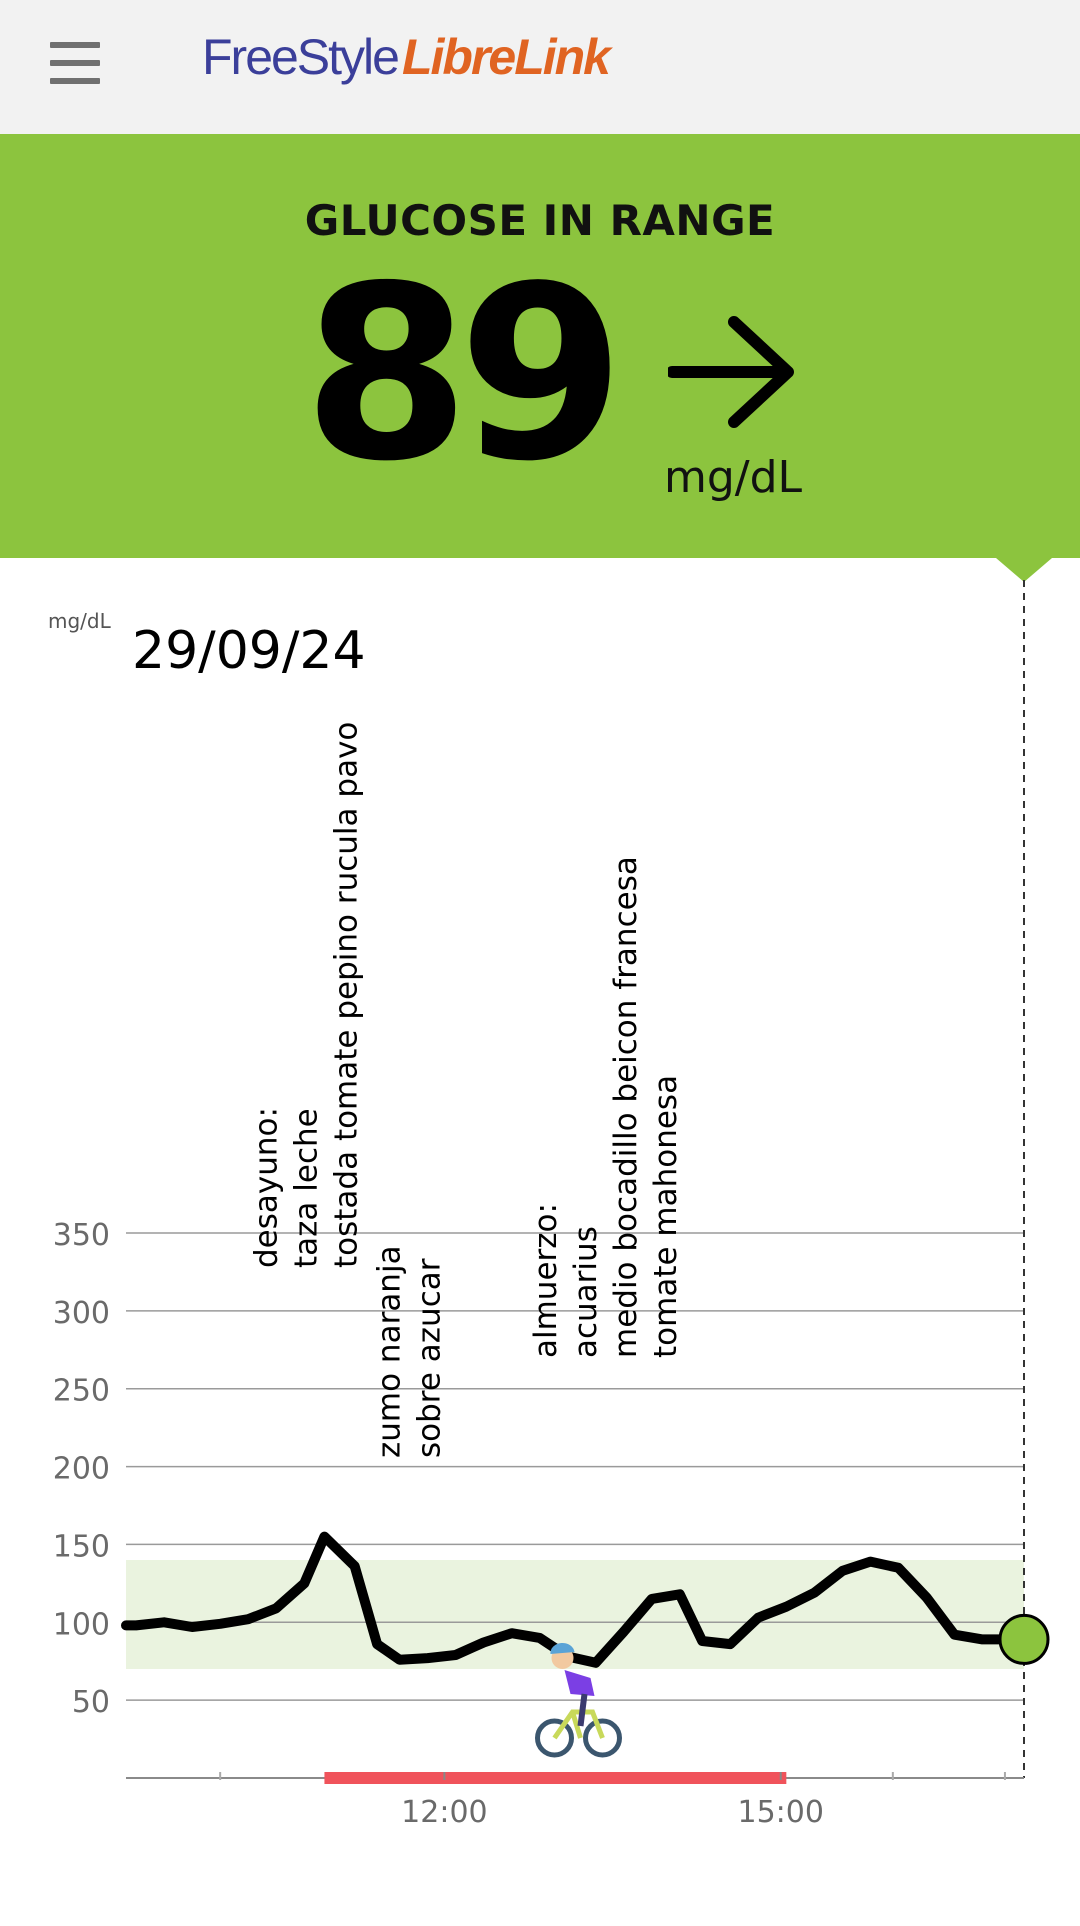 This screenshot has height=1926, width=1080. Describe the element at coordinates (575, 1615) in the screenshot. I see `target-range-band` at that location.